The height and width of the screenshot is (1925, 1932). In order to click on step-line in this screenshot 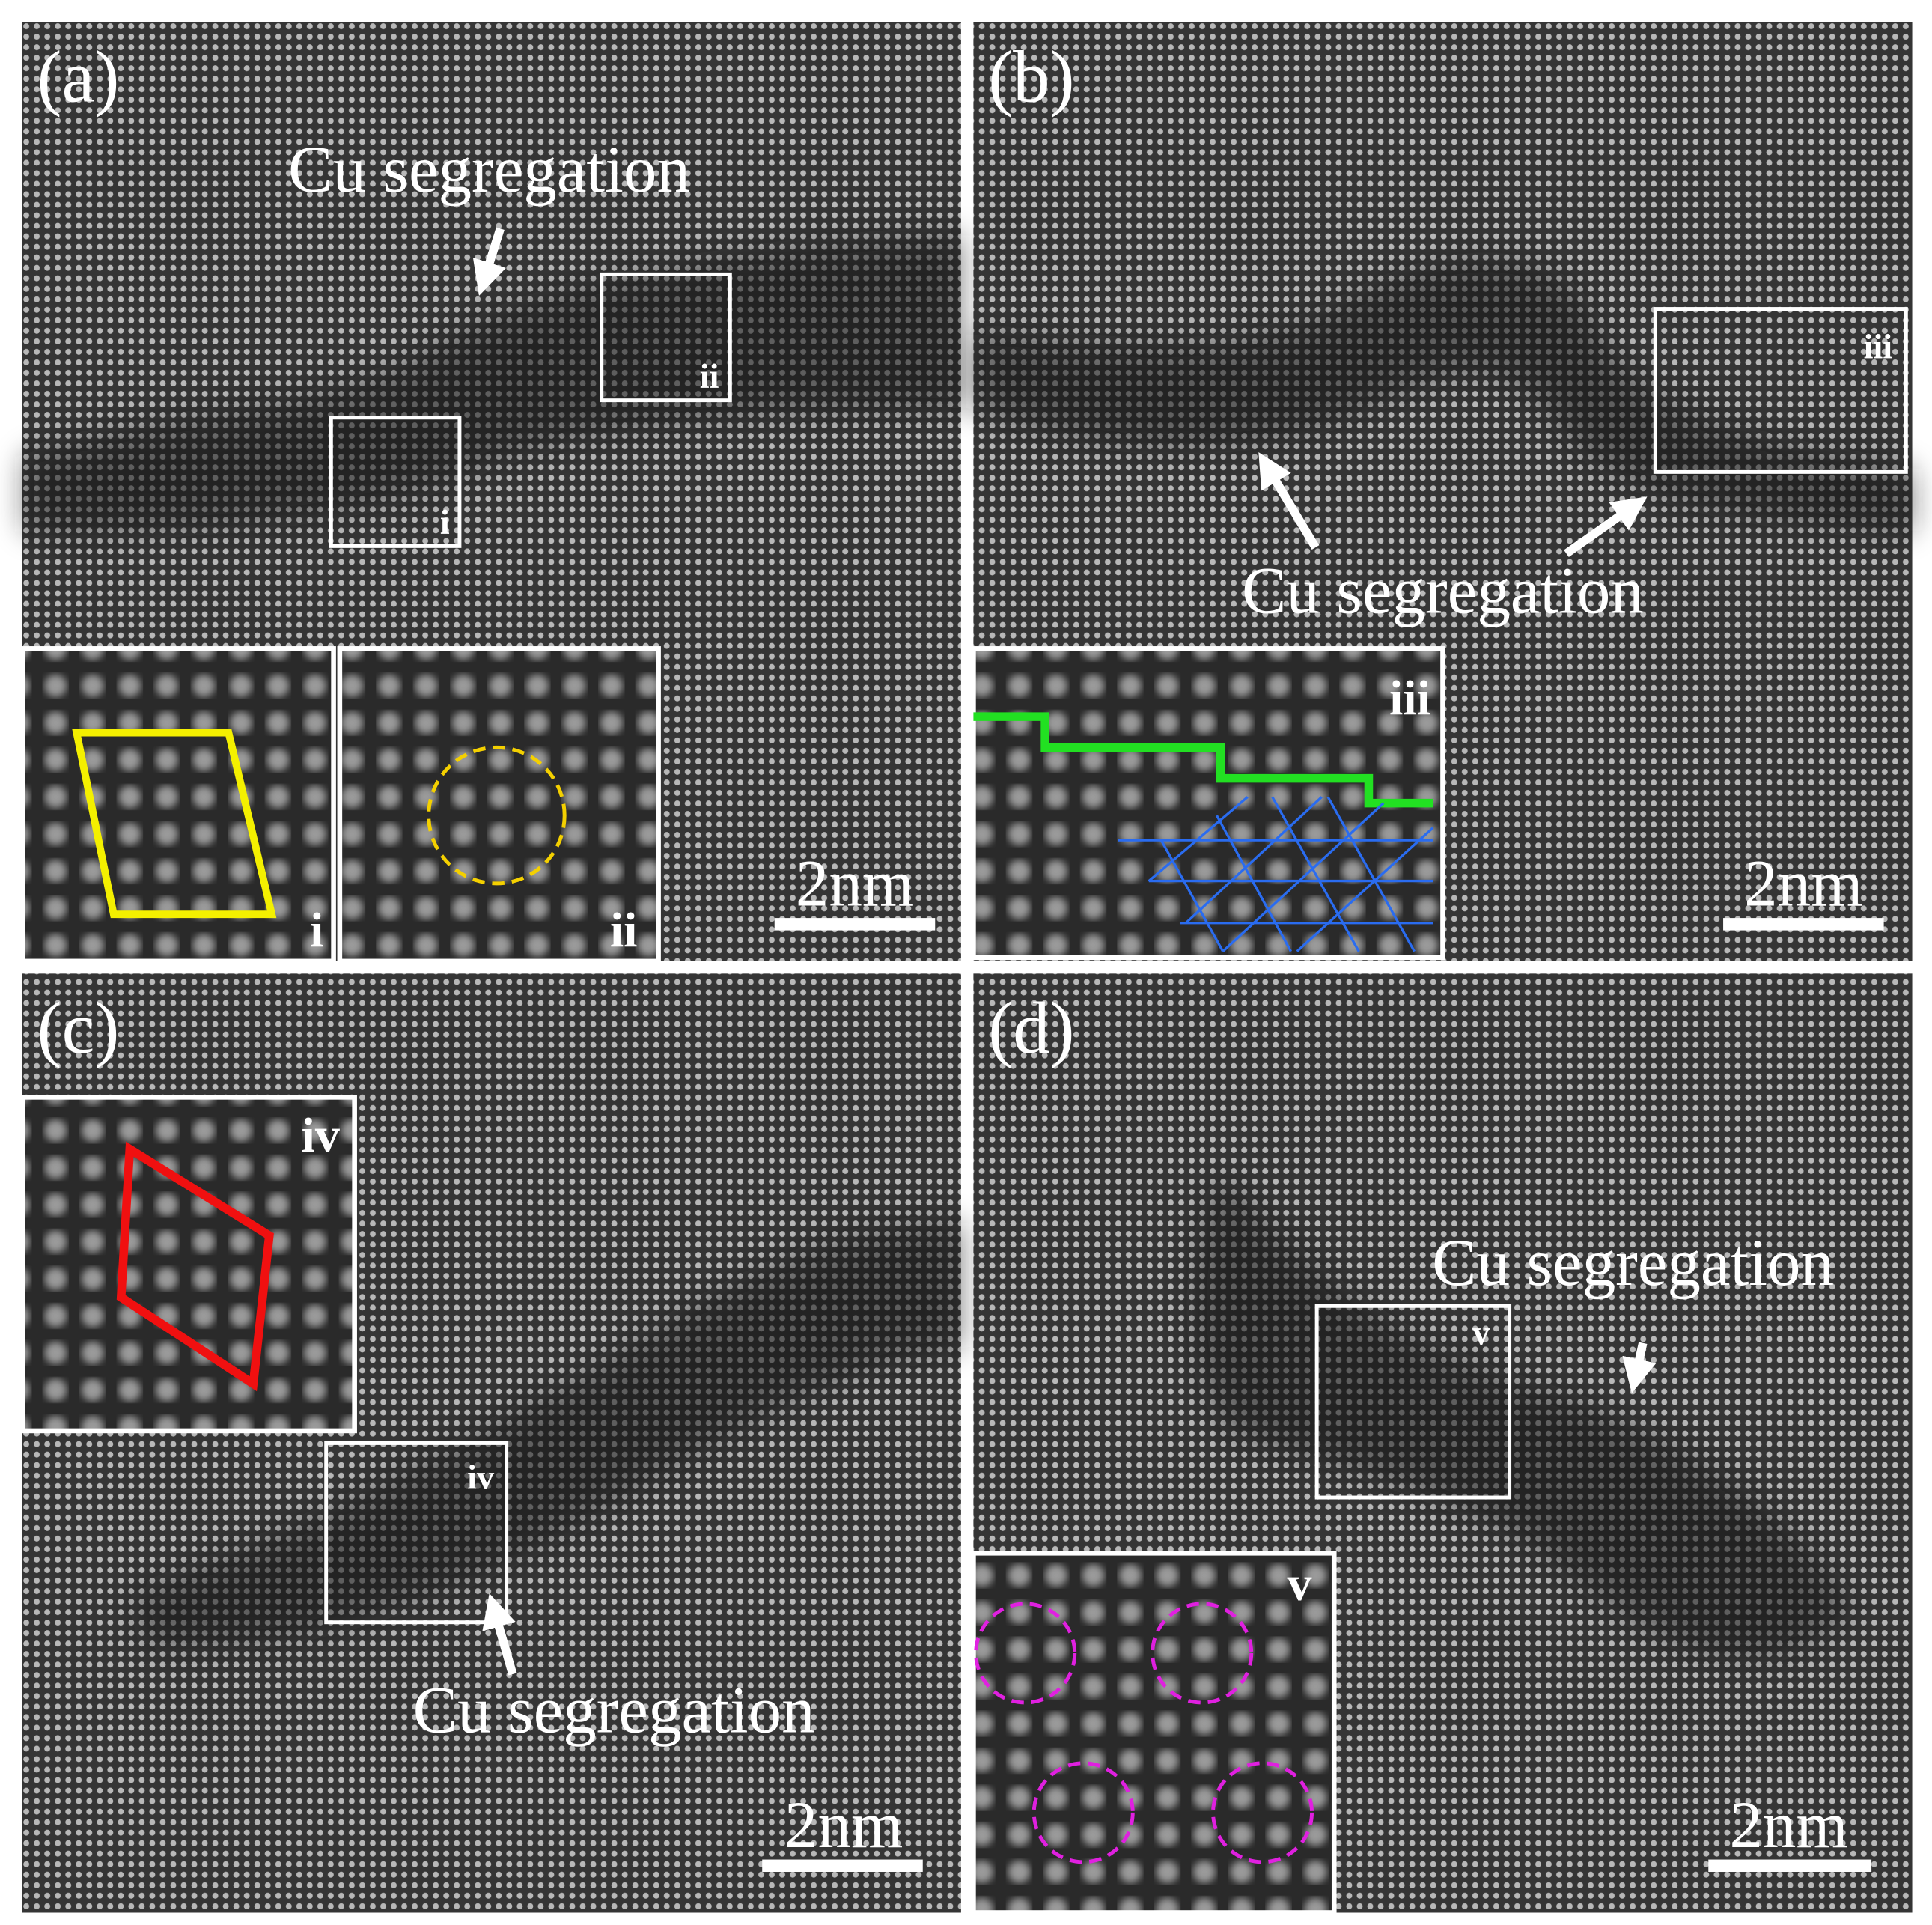, I will do `click(1203, 760)`.